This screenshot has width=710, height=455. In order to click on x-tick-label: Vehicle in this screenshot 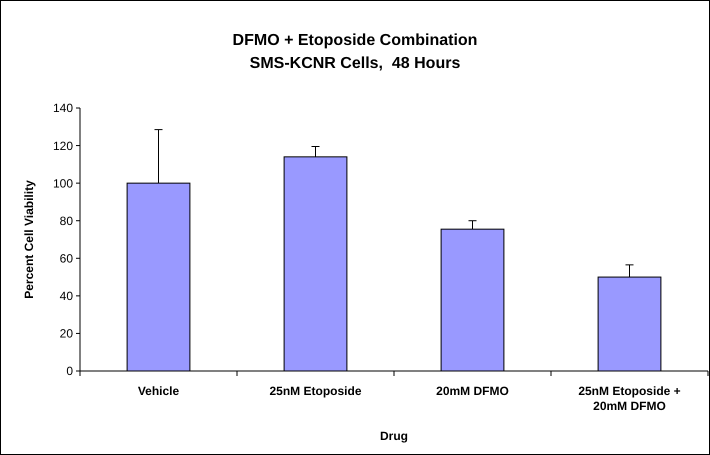, I will do `click(159, 391)`.